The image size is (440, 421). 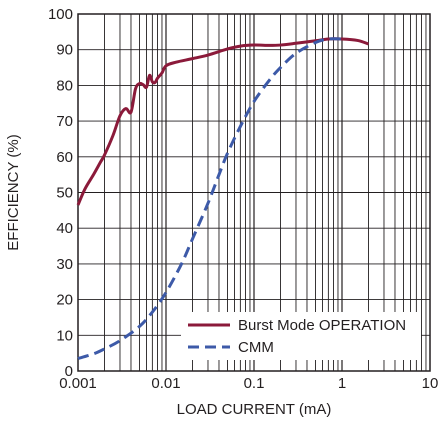 I want to click on y-tick-label: 10, so click(x=64, y=335).